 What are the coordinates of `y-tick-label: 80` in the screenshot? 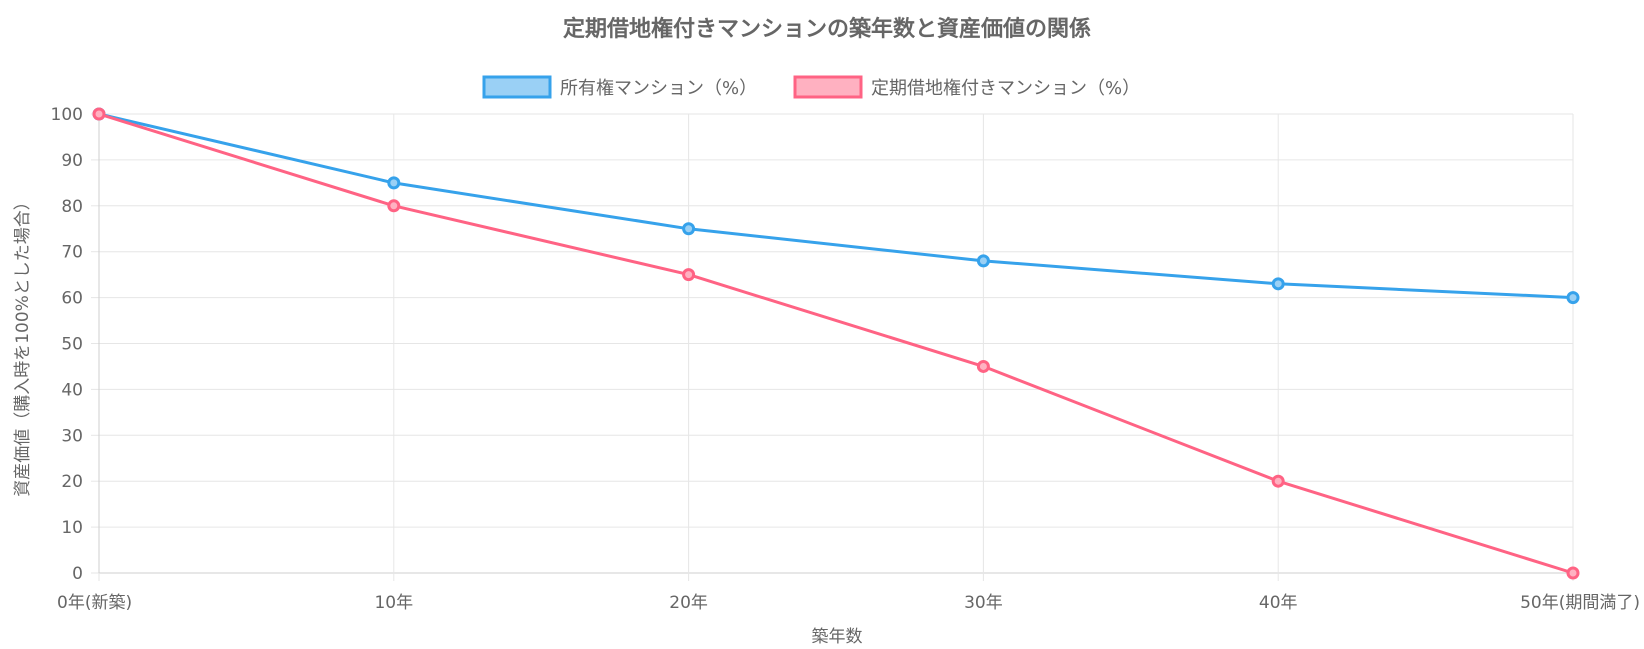 It's located at (72, 207).